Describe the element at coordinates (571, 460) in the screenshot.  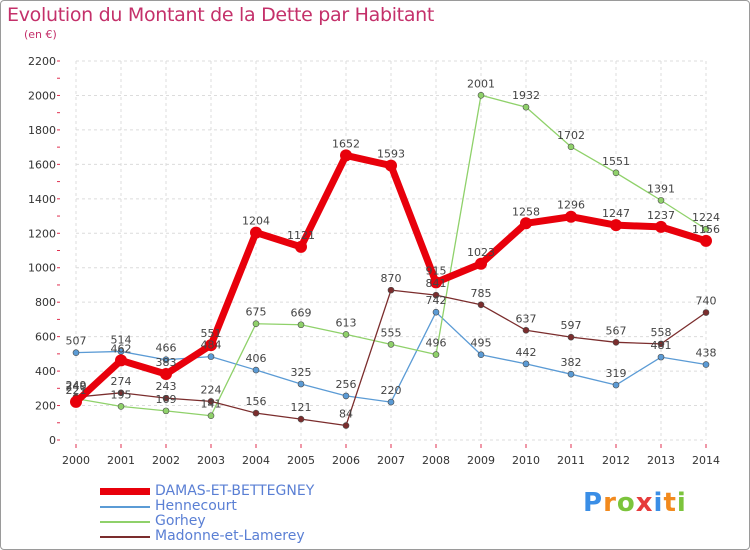
I see `x-tick-label: 2011` at that location.